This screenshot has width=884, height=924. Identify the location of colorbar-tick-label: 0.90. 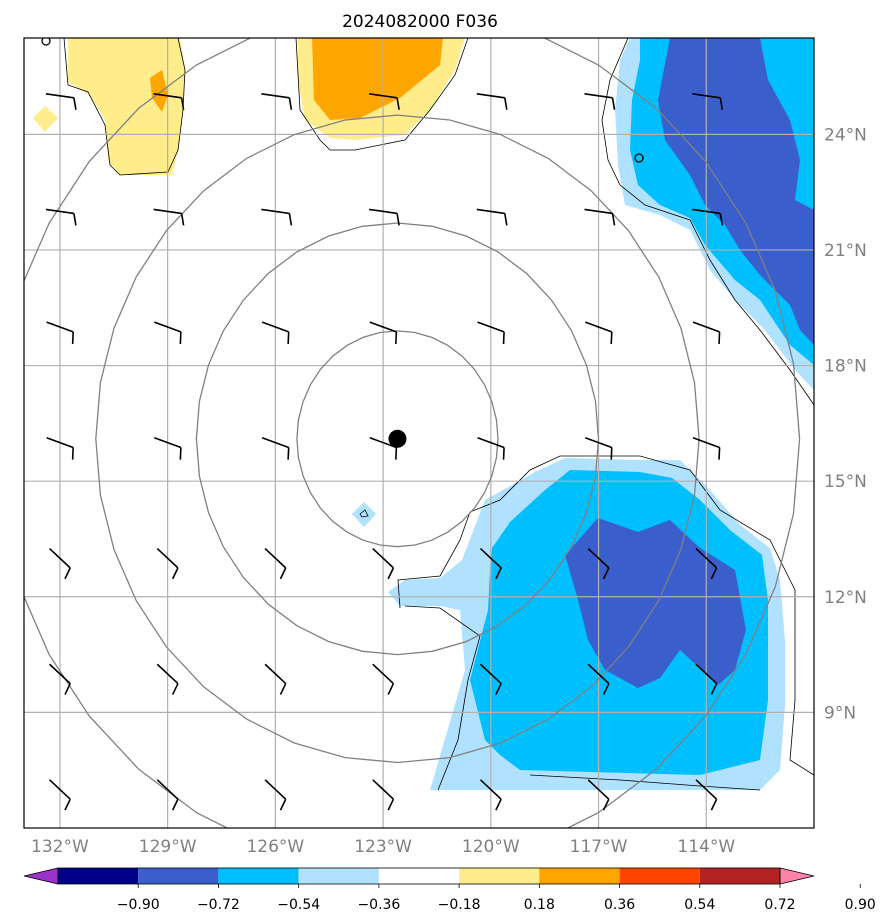
(860, 905).